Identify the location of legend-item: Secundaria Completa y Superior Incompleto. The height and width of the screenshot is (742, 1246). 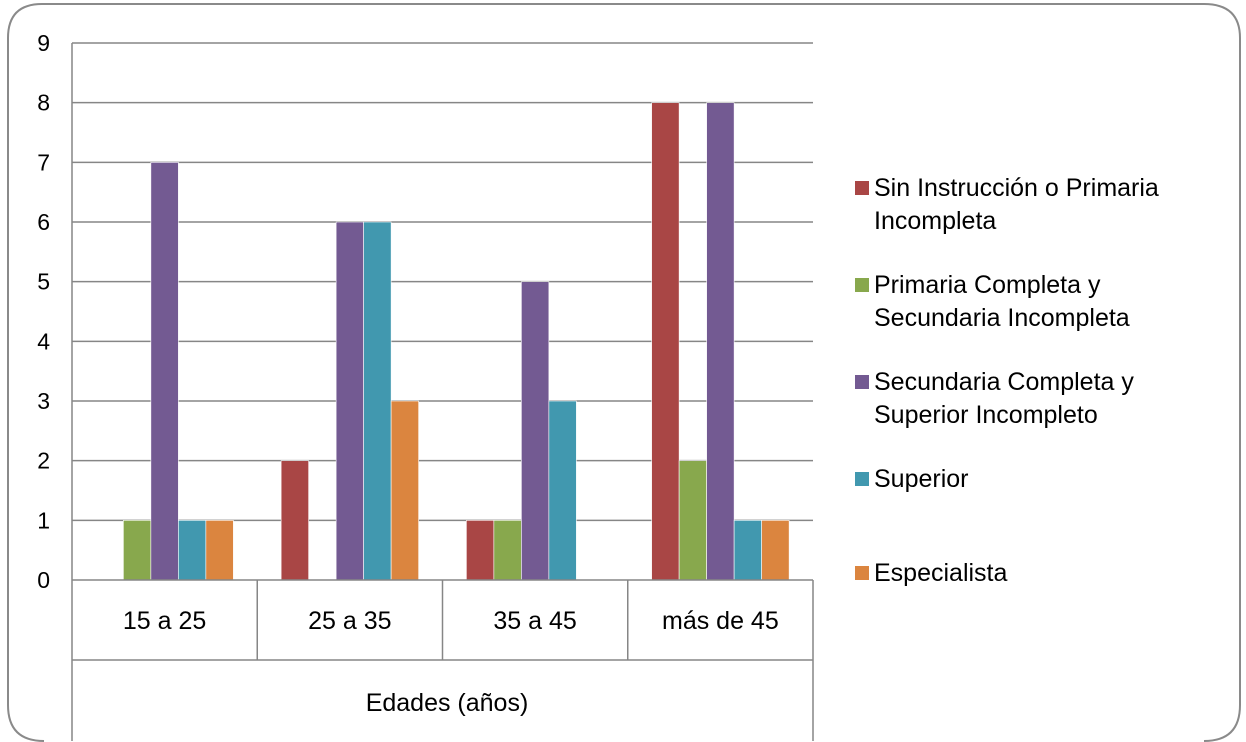
(994, 398).